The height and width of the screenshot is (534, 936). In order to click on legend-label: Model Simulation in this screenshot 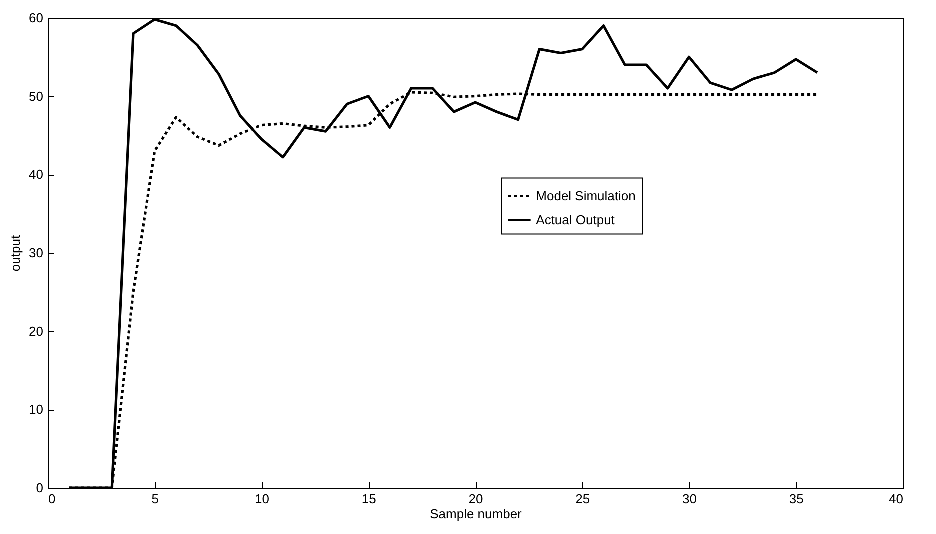, I will do `click(586, 196)`.